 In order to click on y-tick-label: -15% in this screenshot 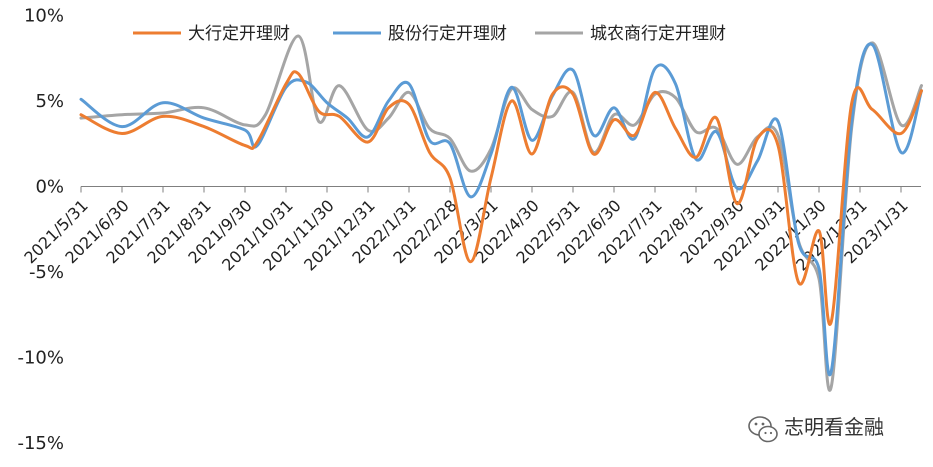, I will do `click(40, 443)`.